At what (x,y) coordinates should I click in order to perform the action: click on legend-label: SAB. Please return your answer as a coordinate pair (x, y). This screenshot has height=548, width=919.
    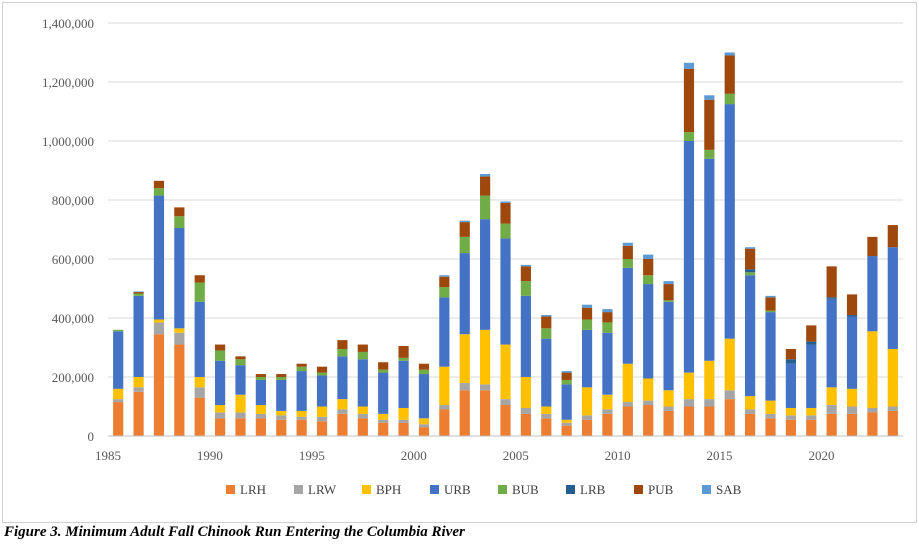
    Looking at the image, I should click on (729, 489).